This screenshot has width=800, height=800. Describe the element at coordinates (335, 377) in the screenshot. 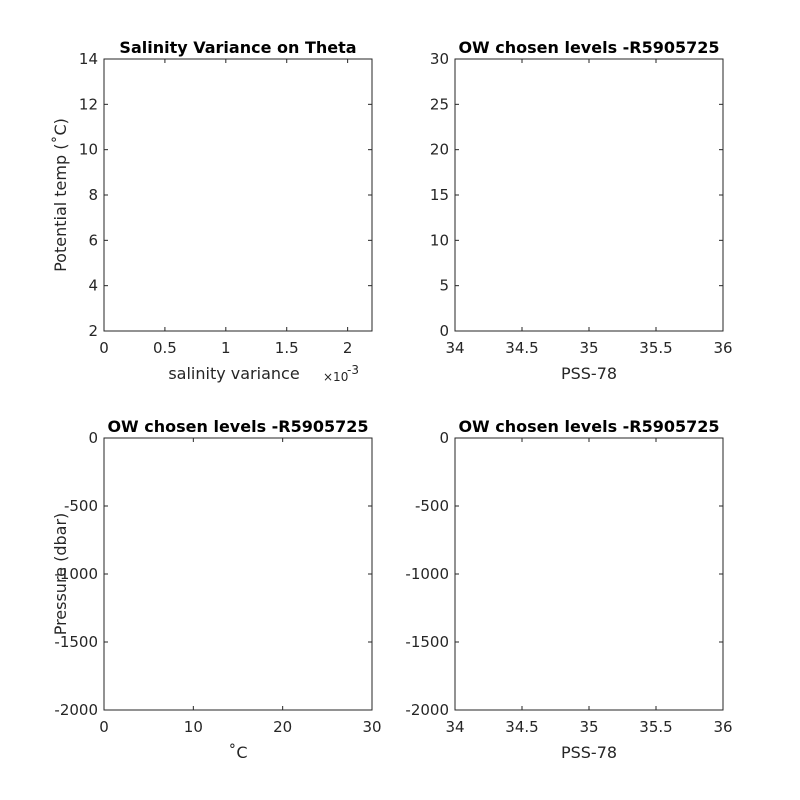

I see `x-axis-exponent: ×10` at that location.